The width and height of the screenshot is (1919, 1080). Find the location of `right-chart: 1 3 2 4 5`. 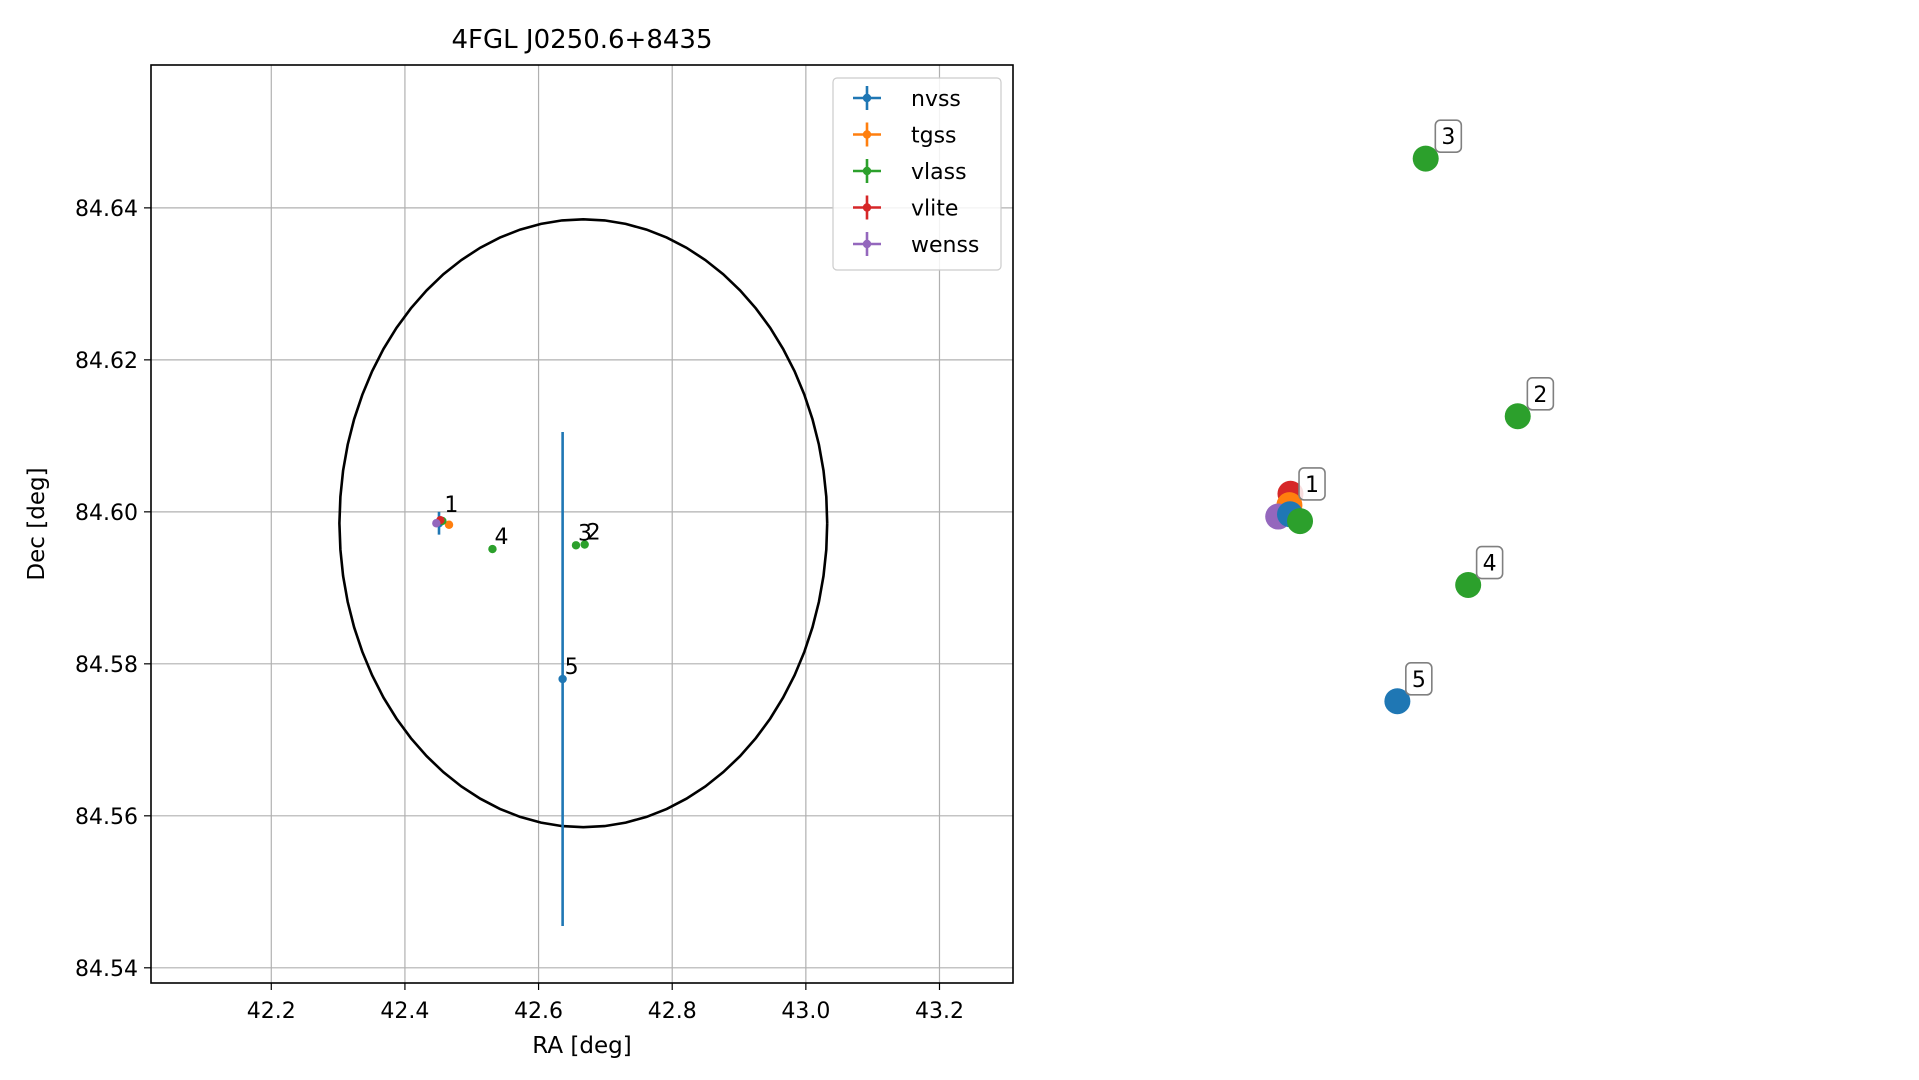

right-chart: 1 3 2 4 5 is located at coordinates (1410, 417).